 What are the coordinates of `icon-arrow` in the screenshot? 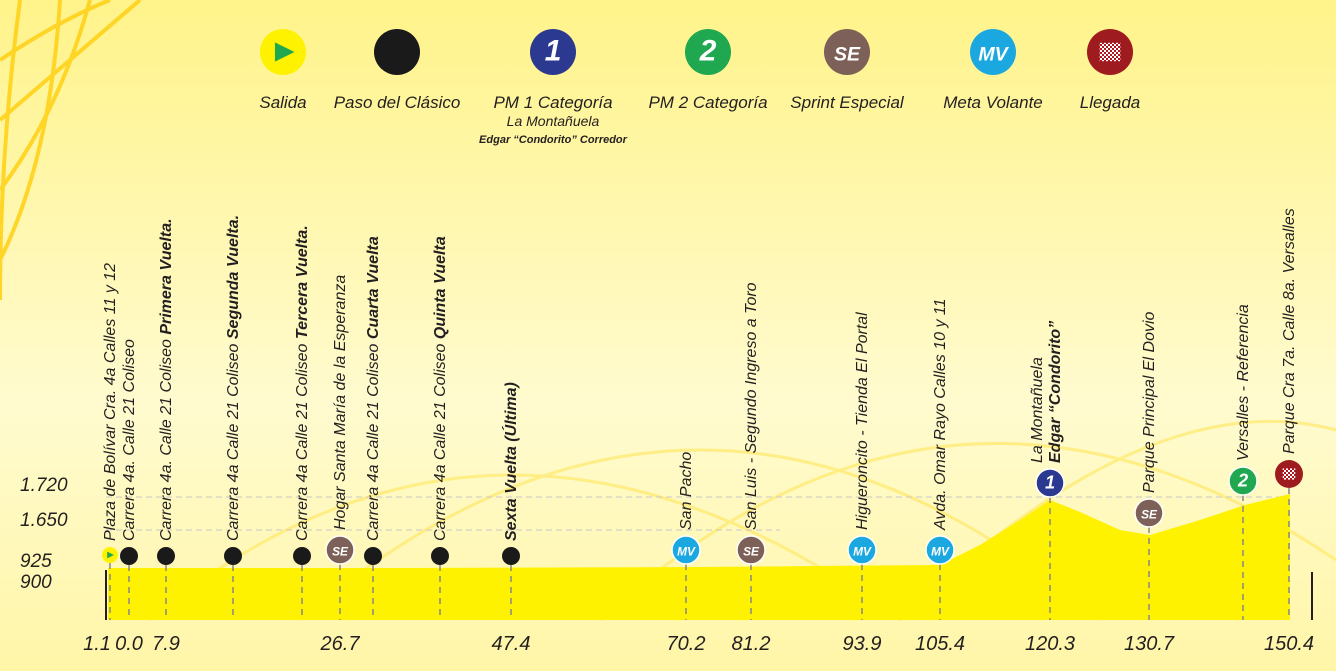 It's located at (110, 555).